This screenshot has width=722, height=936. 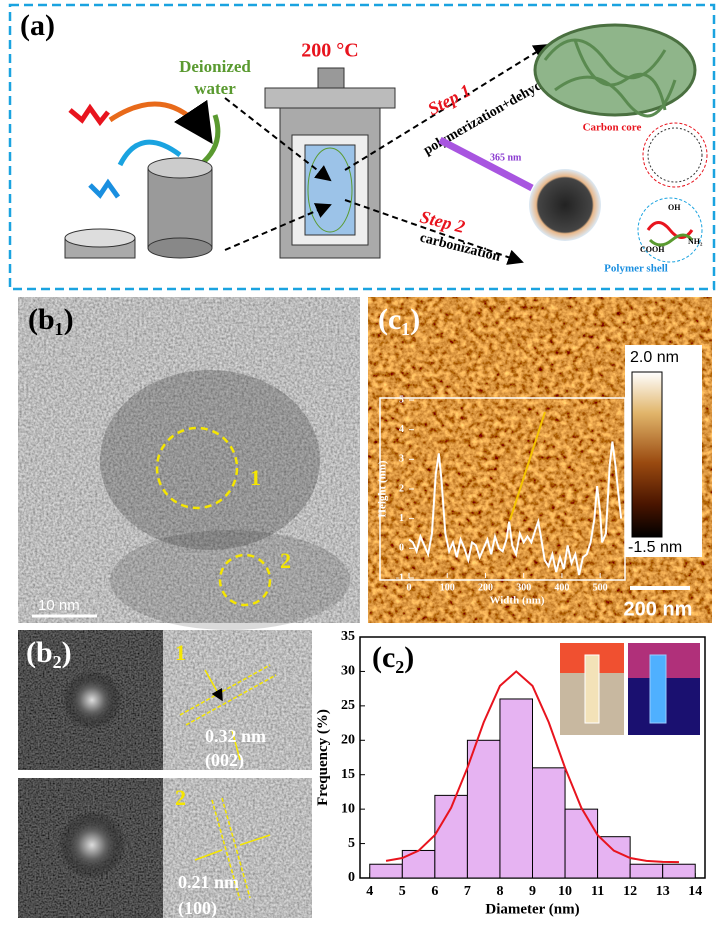 What do you see at coordinates (348, 774) in the screenshot?
I see `y-tick-label: 15` at bounding box center [348, 774].